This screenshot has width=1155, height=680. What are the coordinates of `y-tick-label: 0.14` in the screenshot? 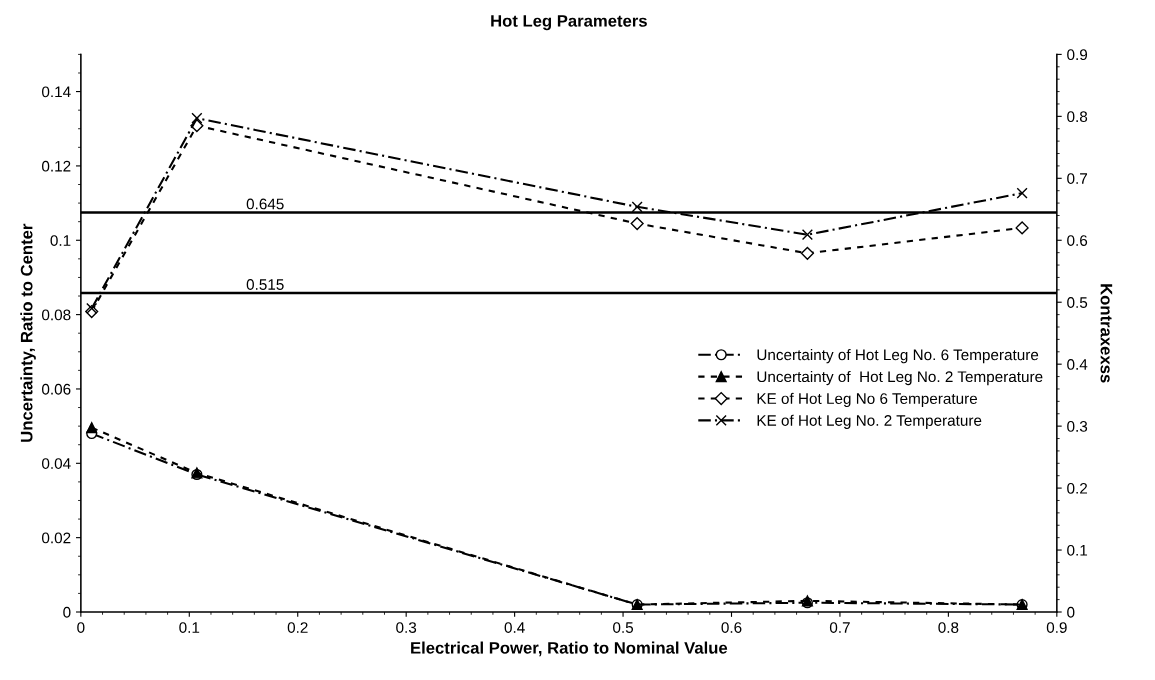 It's located at (56, 92).